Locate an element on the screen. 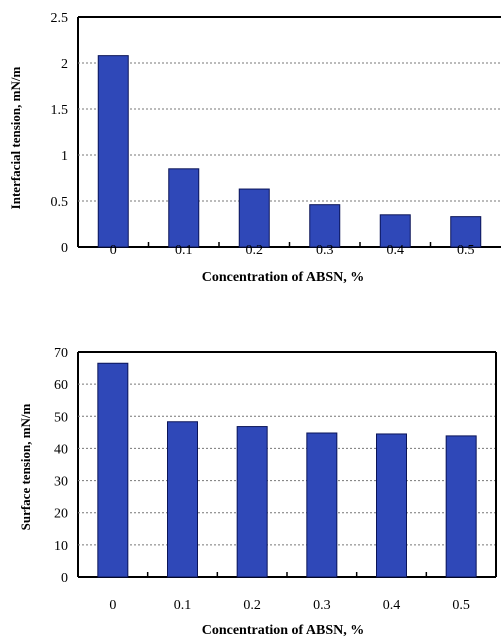 This screenshot has height=638, width=501. y-tick-label: 0.5 is located at coordinates (60, 202).